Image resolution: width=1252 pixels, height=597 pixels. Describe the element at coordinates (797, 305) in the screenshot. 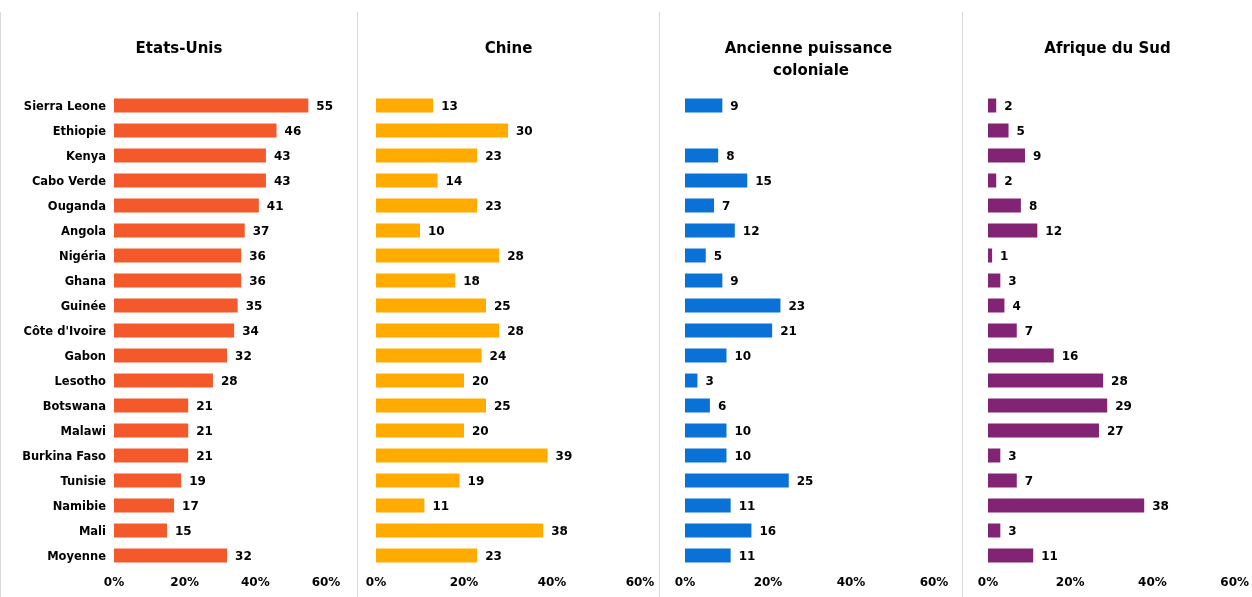

I see `data-label: 23` at that location.